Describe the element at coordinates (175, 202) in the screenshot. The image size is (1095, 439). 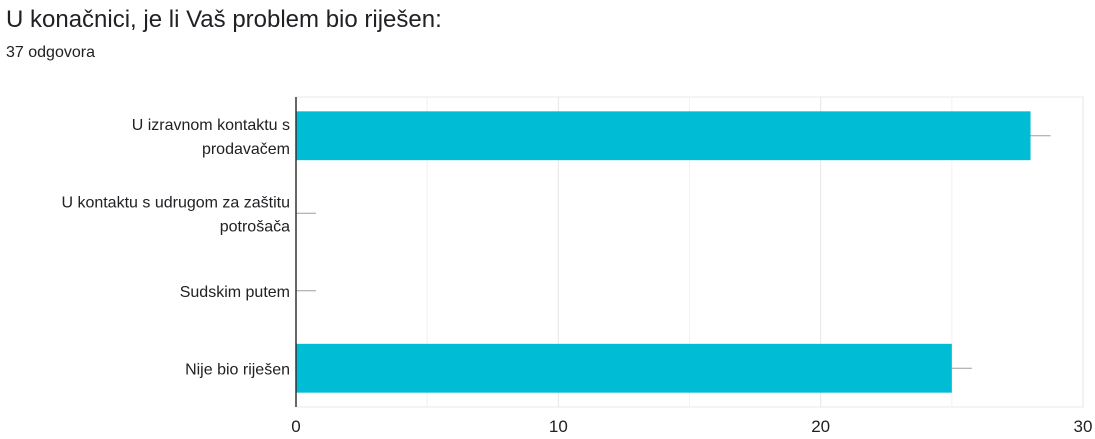
I see `category-label: U kontaktu s udrugom za zaštitu` at that location.